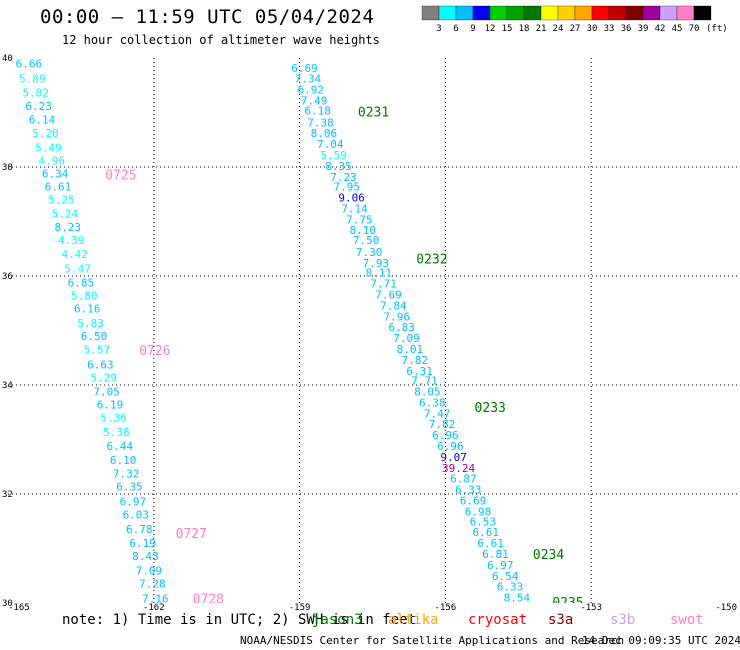 Image resolution: width=740 pixels, height=650 pixels. Describe the element at coordinates (505, 576) in the screenshot. I see `wave-height-label: 6.54` at that location.